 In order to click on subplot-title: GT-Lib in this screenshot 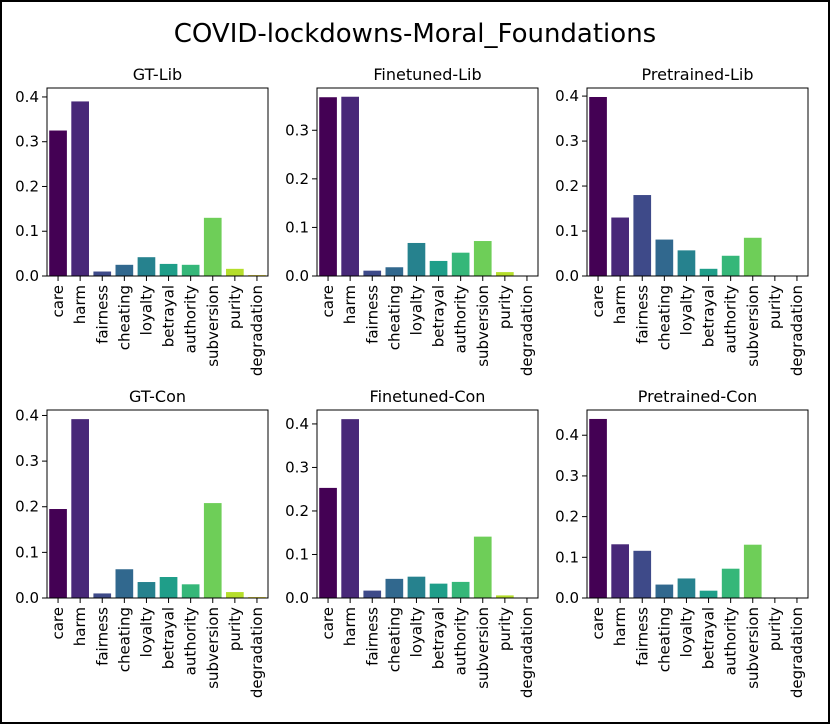, I will do `click(157, 74)`.